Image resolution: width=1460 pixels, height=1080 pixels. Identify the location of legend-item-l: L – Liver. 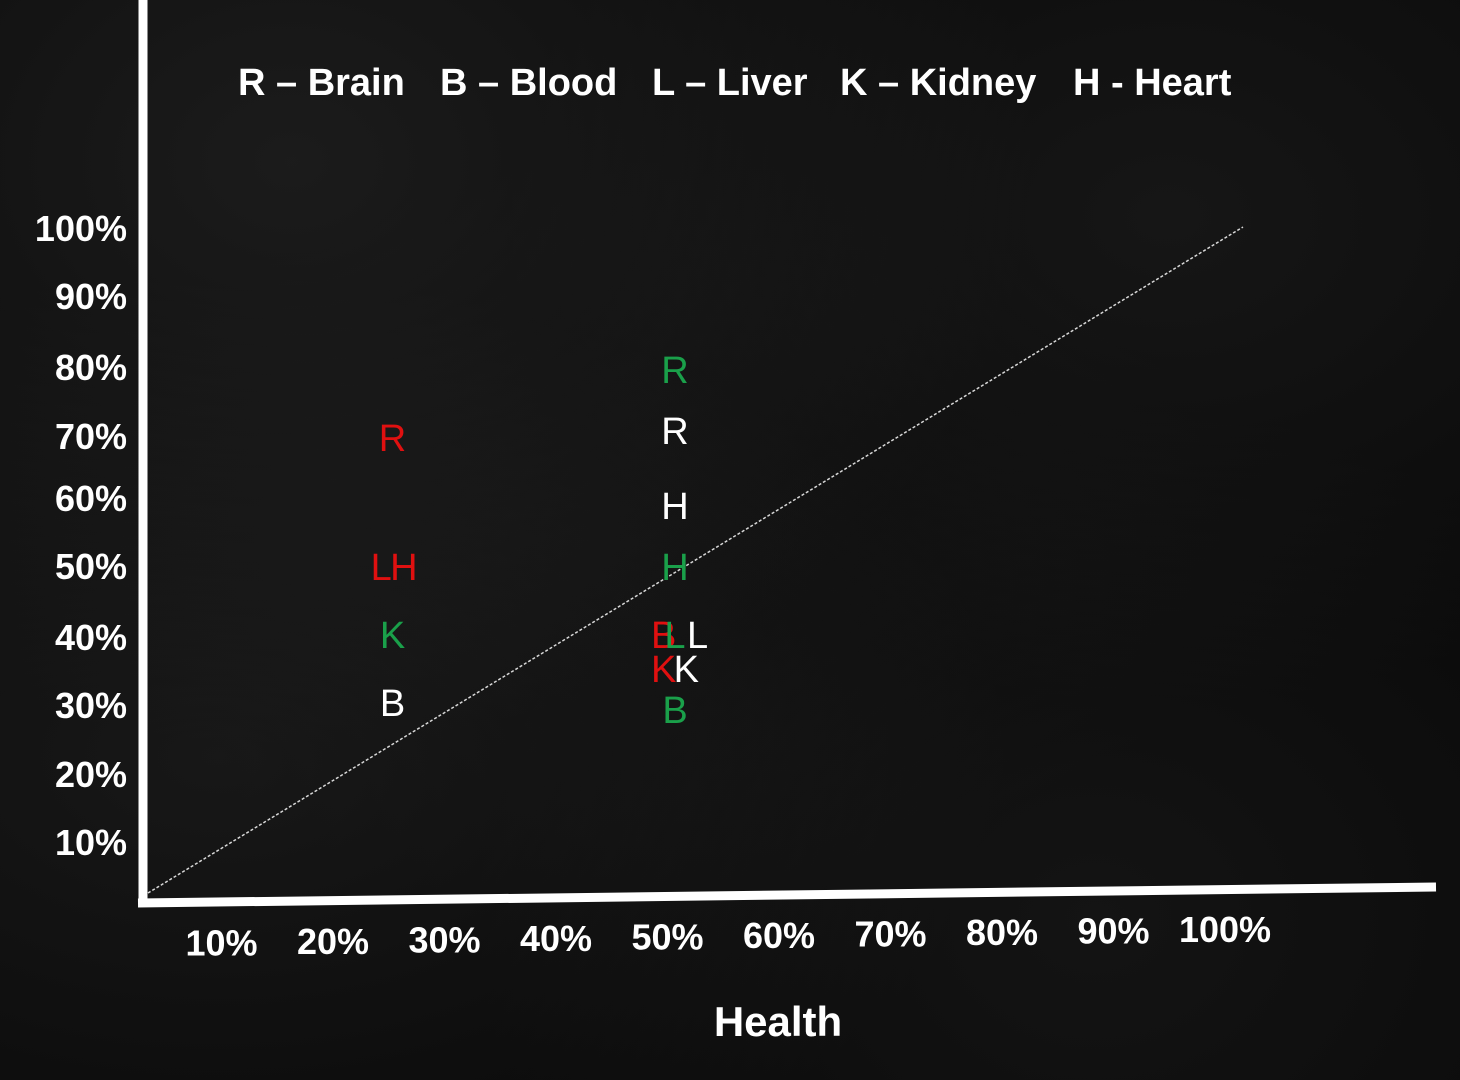
(730, 83).